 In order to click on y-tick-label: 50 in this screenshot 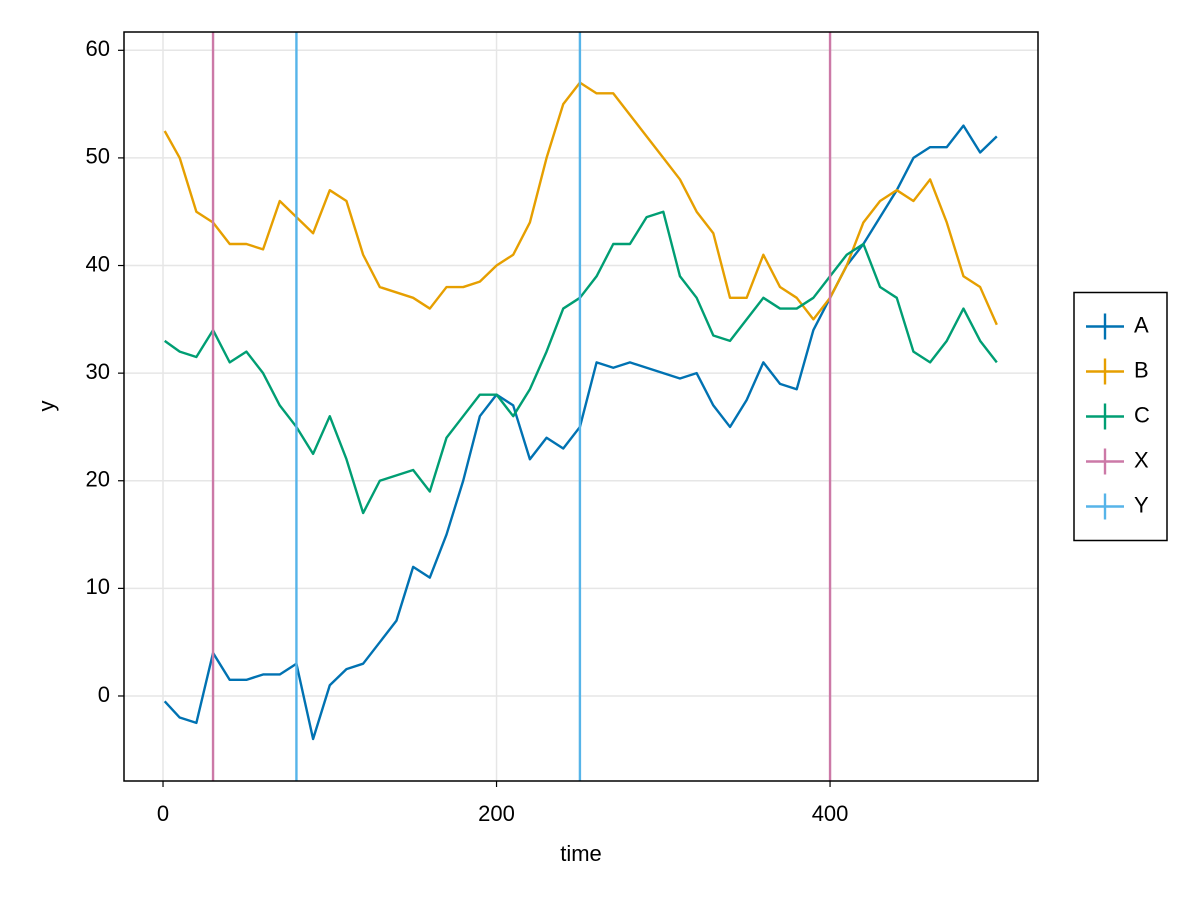, I will do `click(98, 156)`.